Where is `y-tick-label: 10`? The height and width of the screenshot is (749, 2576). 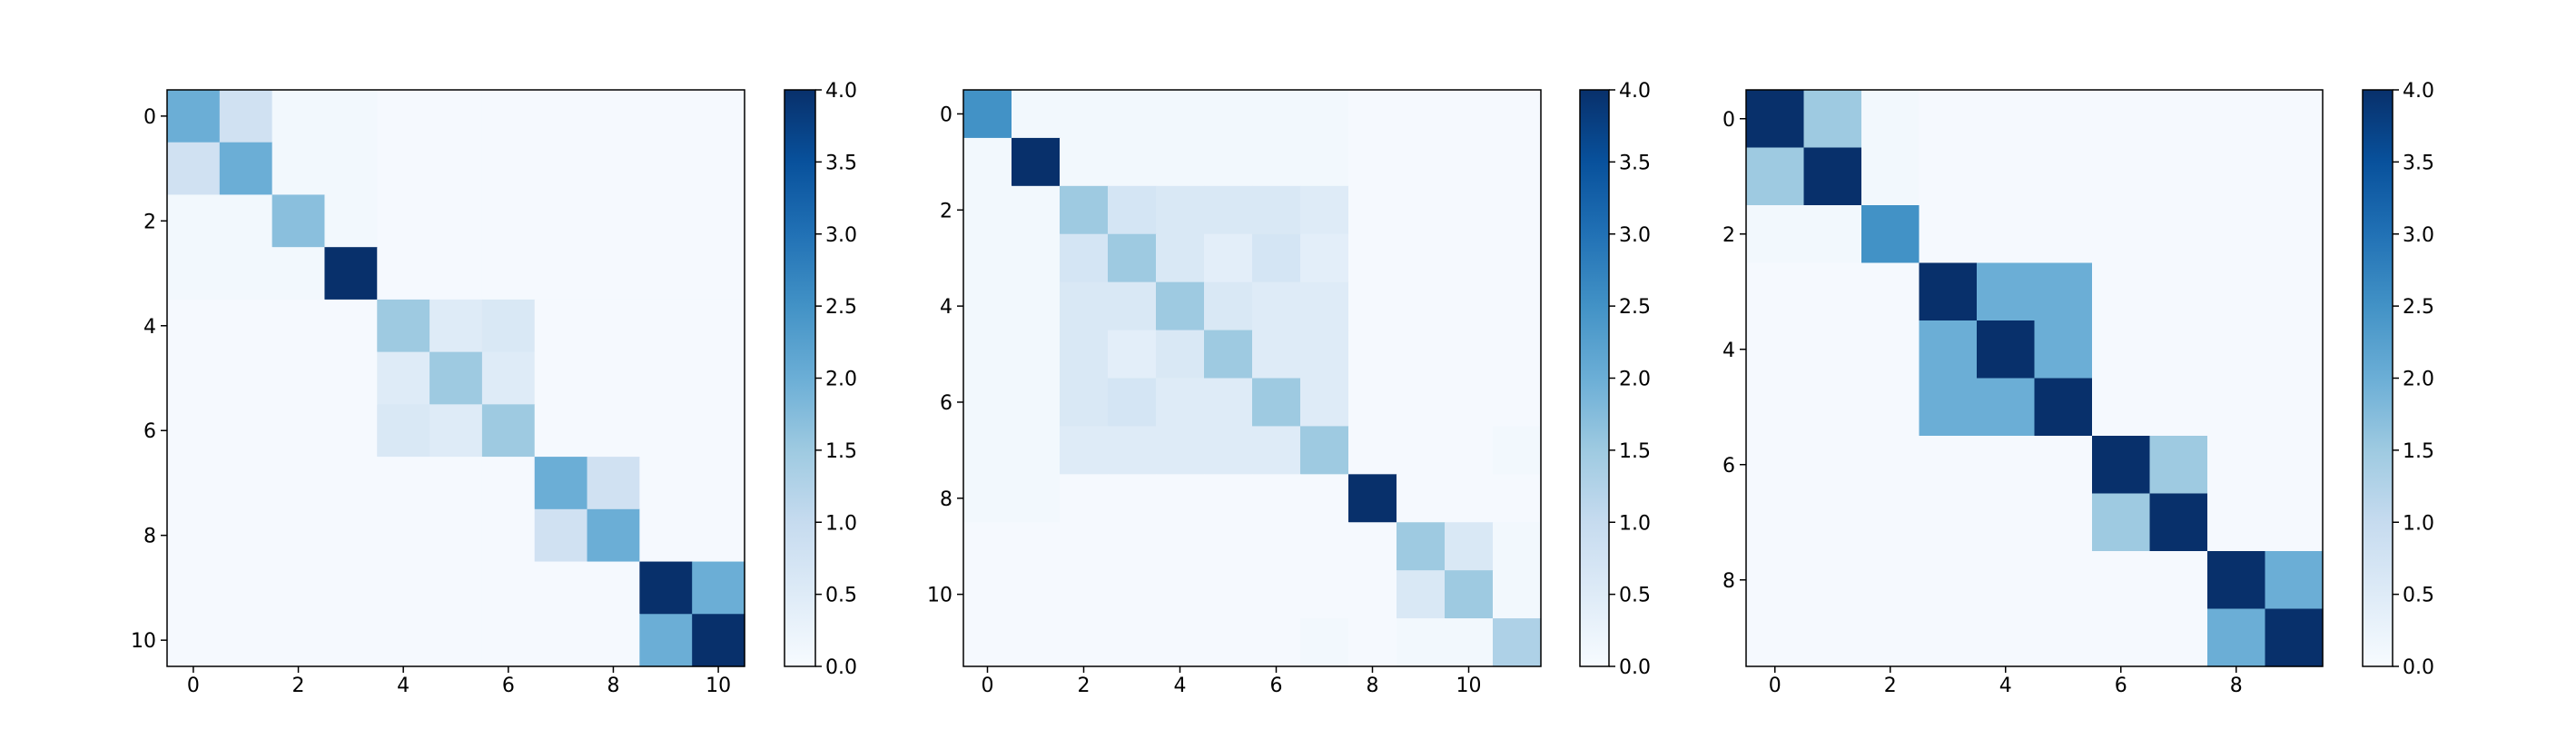
y-tick-label: 10 is located at coordinates (143, 641).